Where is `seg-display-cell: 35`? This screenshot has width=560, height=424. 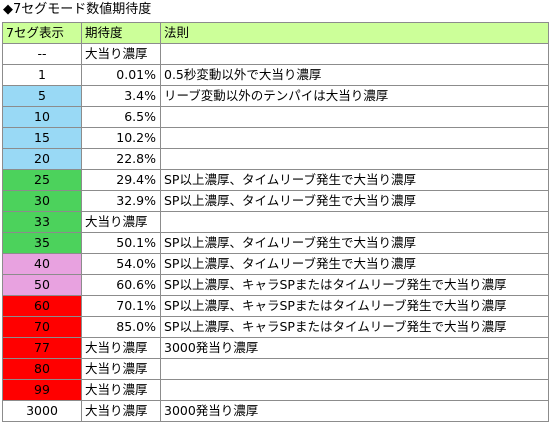 seg-display-cell: 35 is located at coordinates (42, 243).